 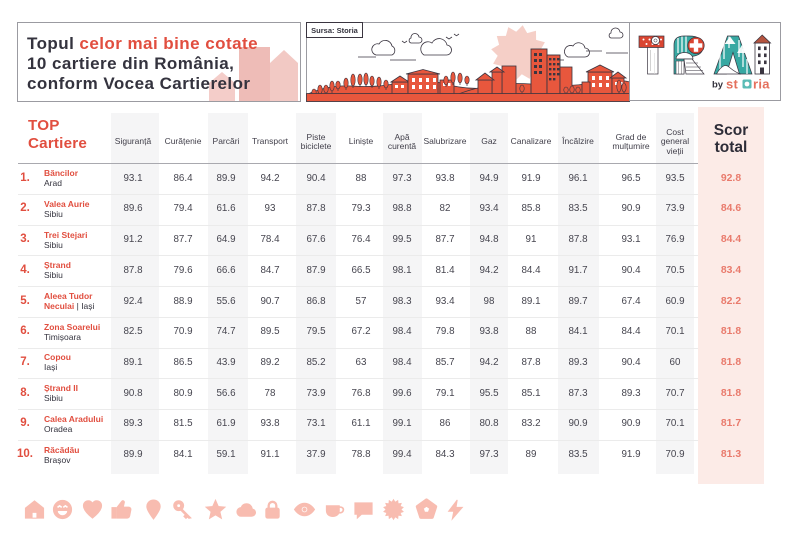 I want to click on svg-text: ria, so click(x=761, y=84).